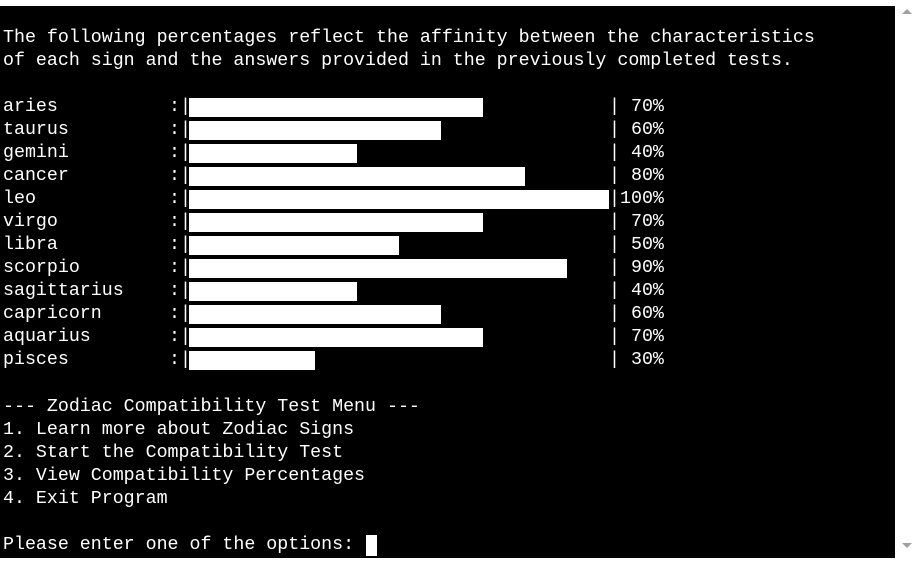 This screenshot has width=922, height=561. What do you see at coordinates (47, 337) in the screenshot?
I see `sign-name: aquarius` at bounding box center [47, 337].